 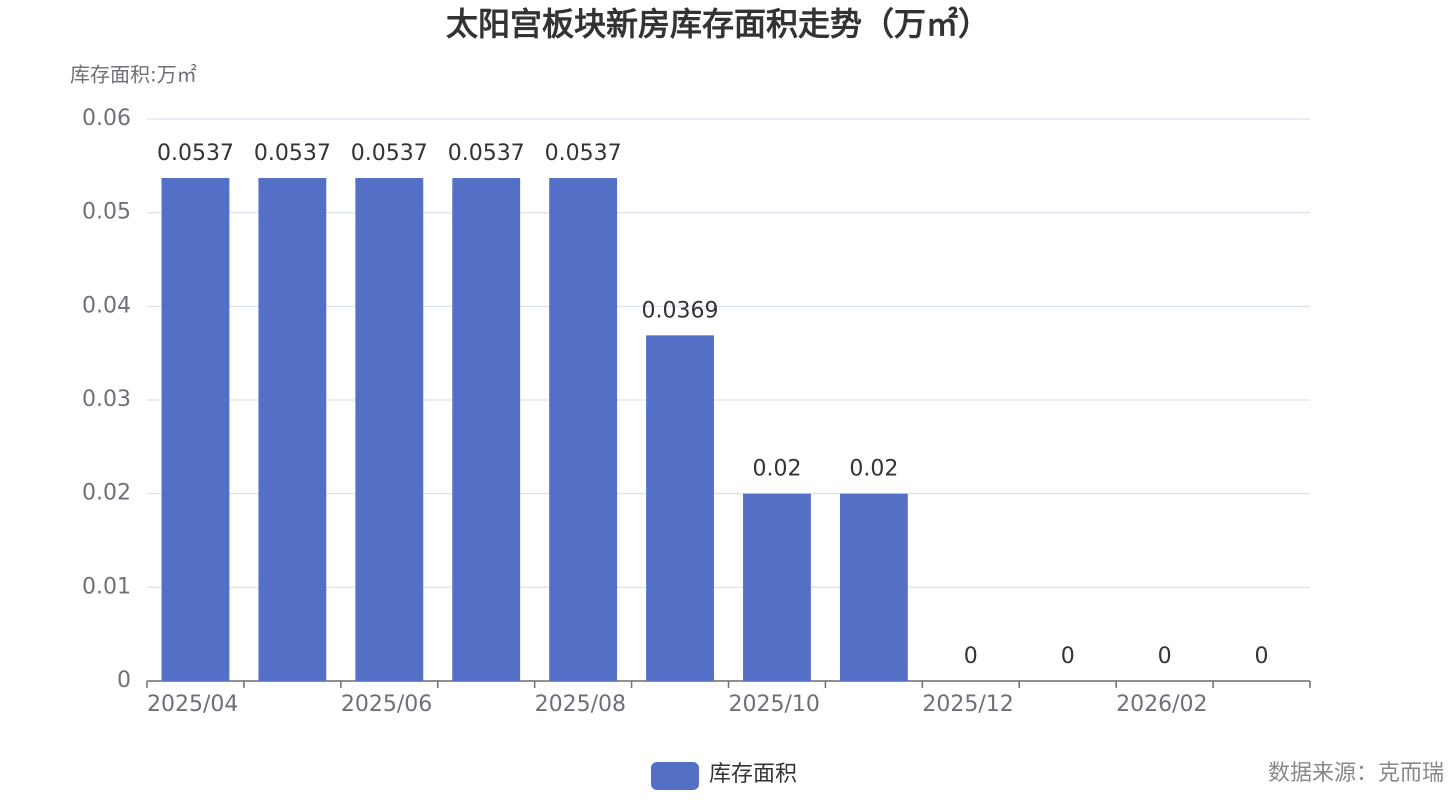 What do you see at coordinates (1161, 704) in the screenshot?
I see `x-tick-label: 2026/02` at bounding box center [1161, 704].